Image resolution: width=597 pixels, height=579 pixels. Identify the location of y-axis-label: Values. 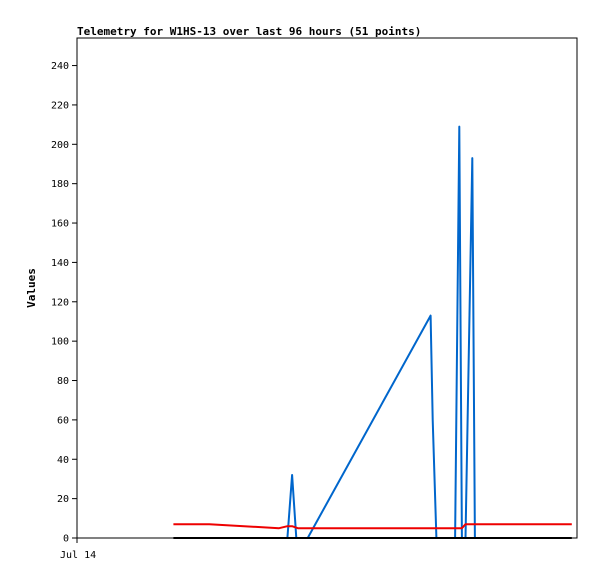
(31, 288).